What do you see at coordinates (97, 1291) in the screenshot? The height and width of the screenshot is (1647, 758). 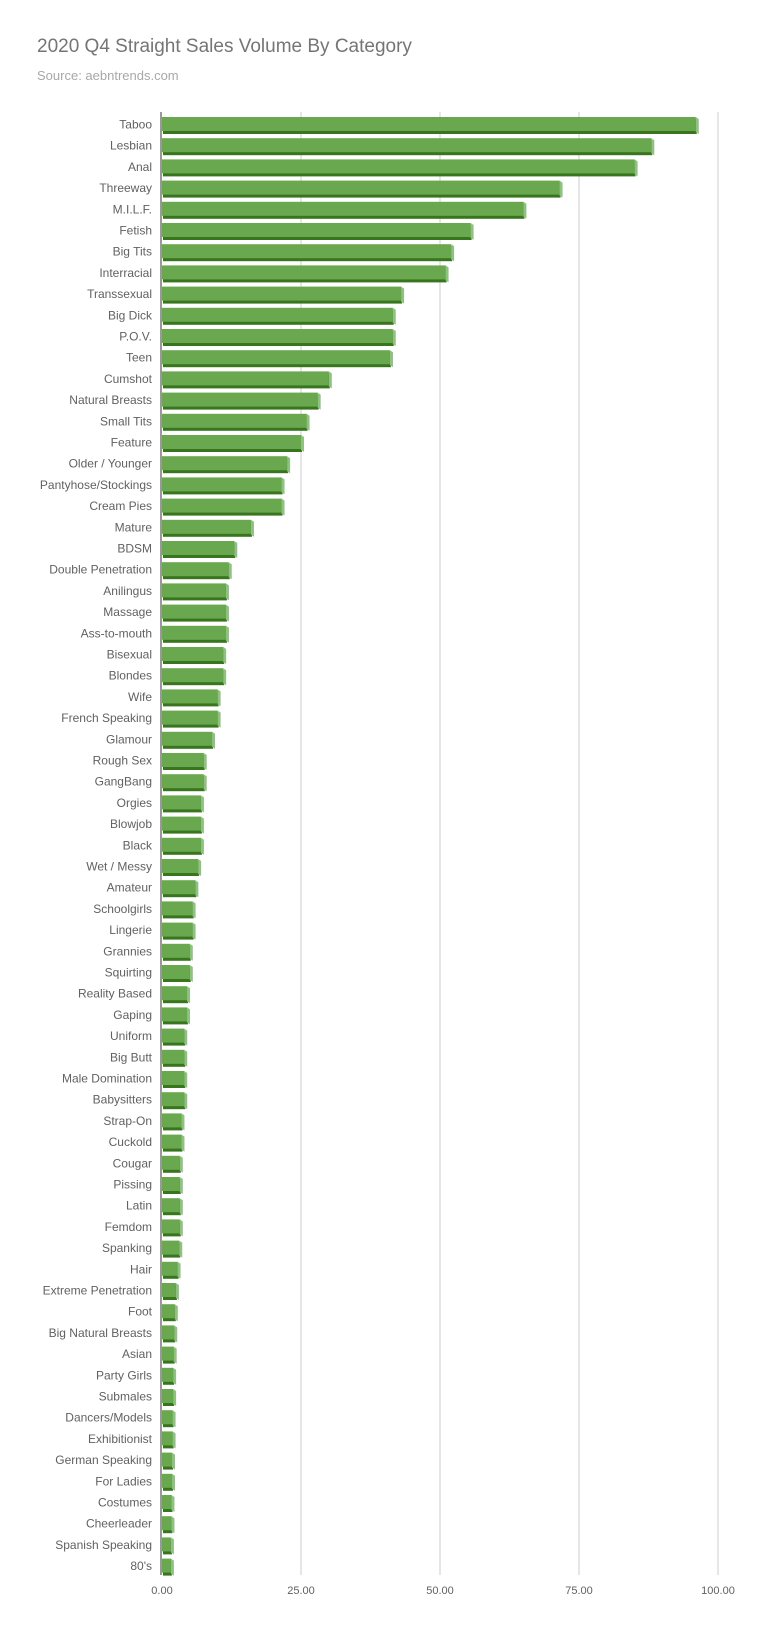 I see `category-label: Extreme Penetration` at bounding box center [97, 1291].